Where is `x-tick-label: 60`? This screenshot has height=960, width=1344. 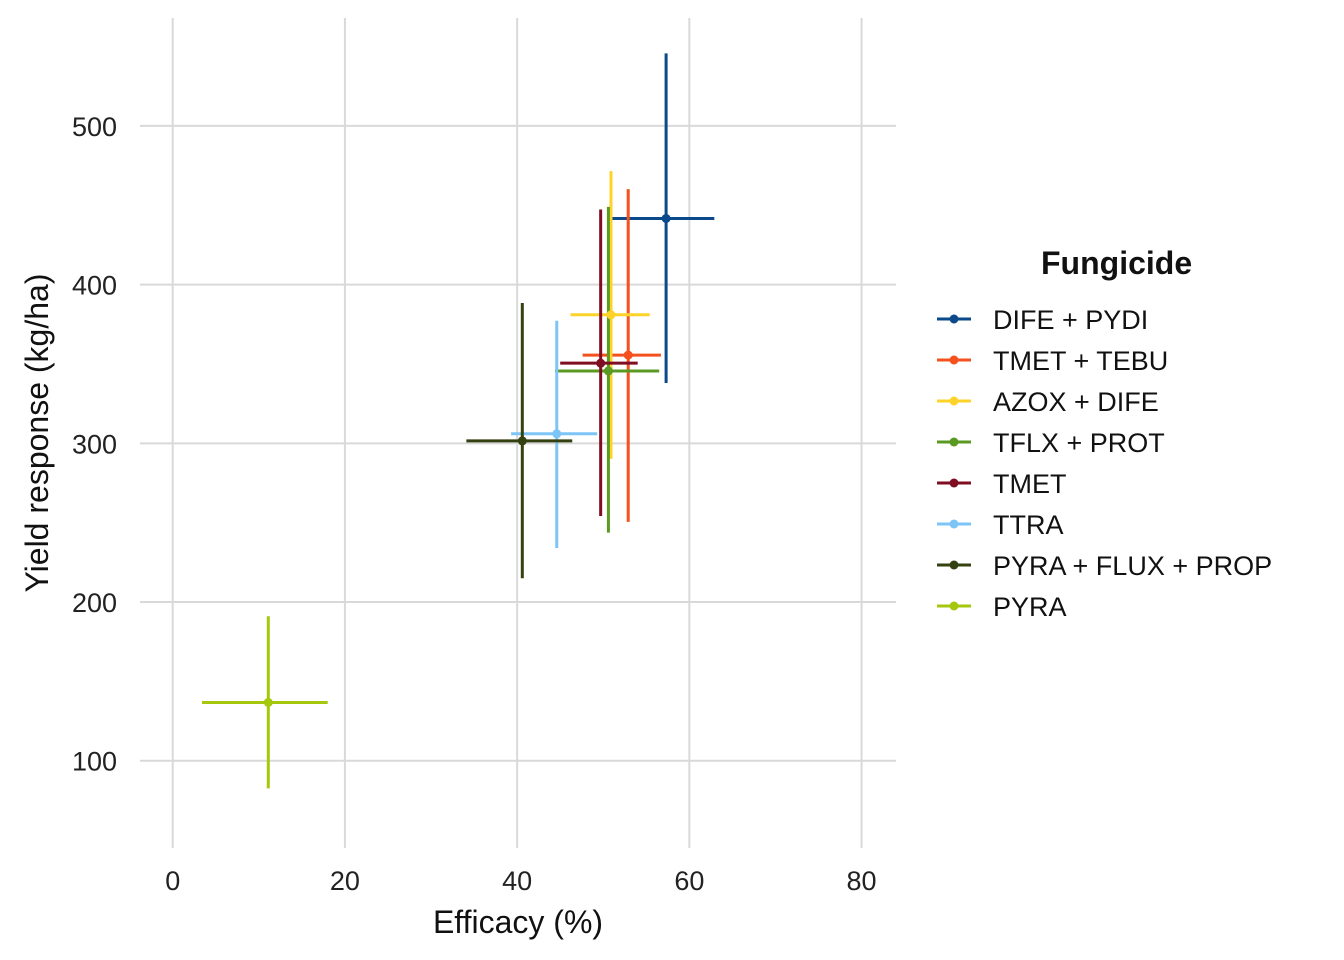 x-tick-label: 60 is located at coordinates (689, 881).